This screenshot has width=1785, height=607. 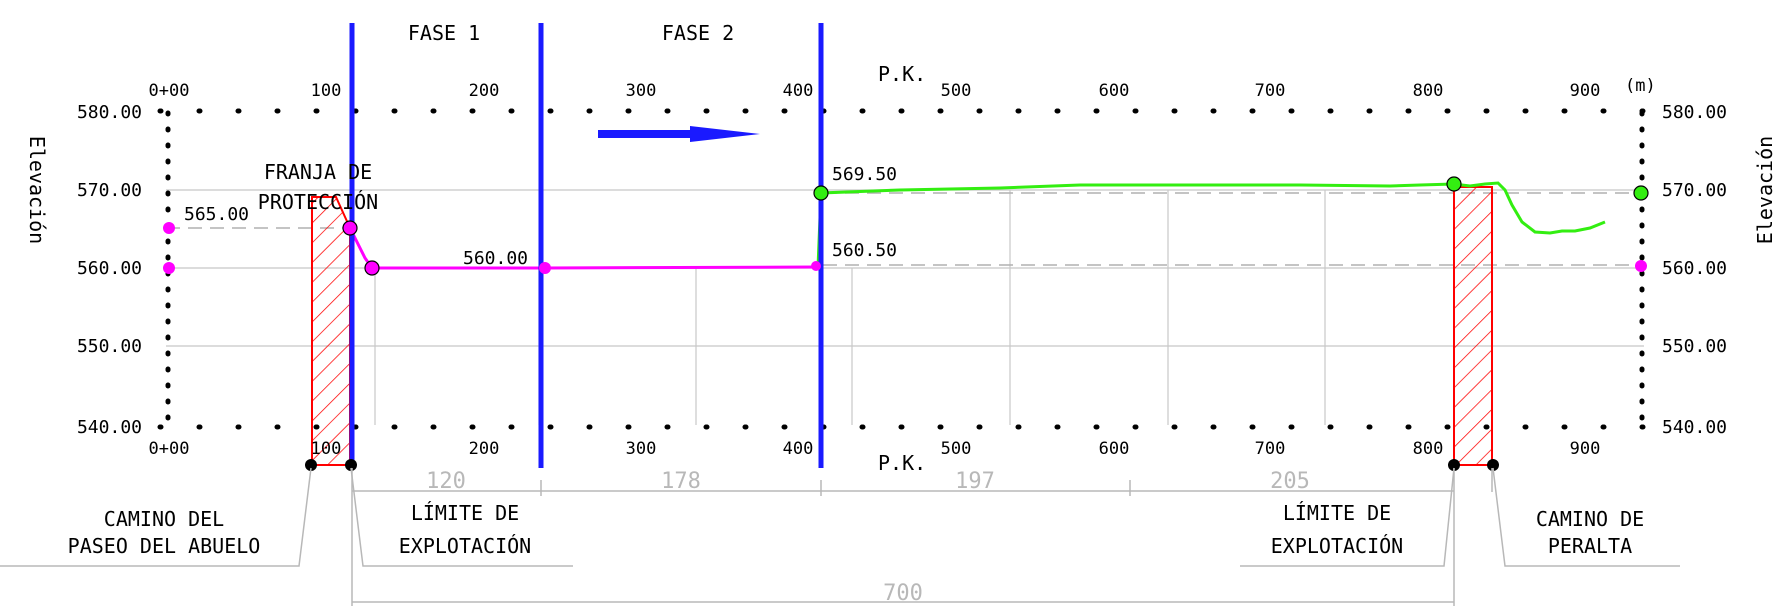 What do you see at coordinates (1590, 546) in the screenshot?
I see `camino-peralta-line2: PERALTA` at bounding box center [1590, 546].